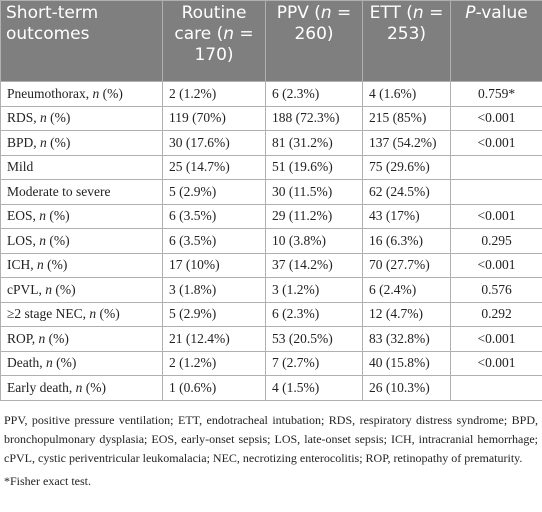  What do you see at coordinates (406, 363) in the screenshot?
I see `cell: 40 (15.8%)` at bounding box center [406, 363].